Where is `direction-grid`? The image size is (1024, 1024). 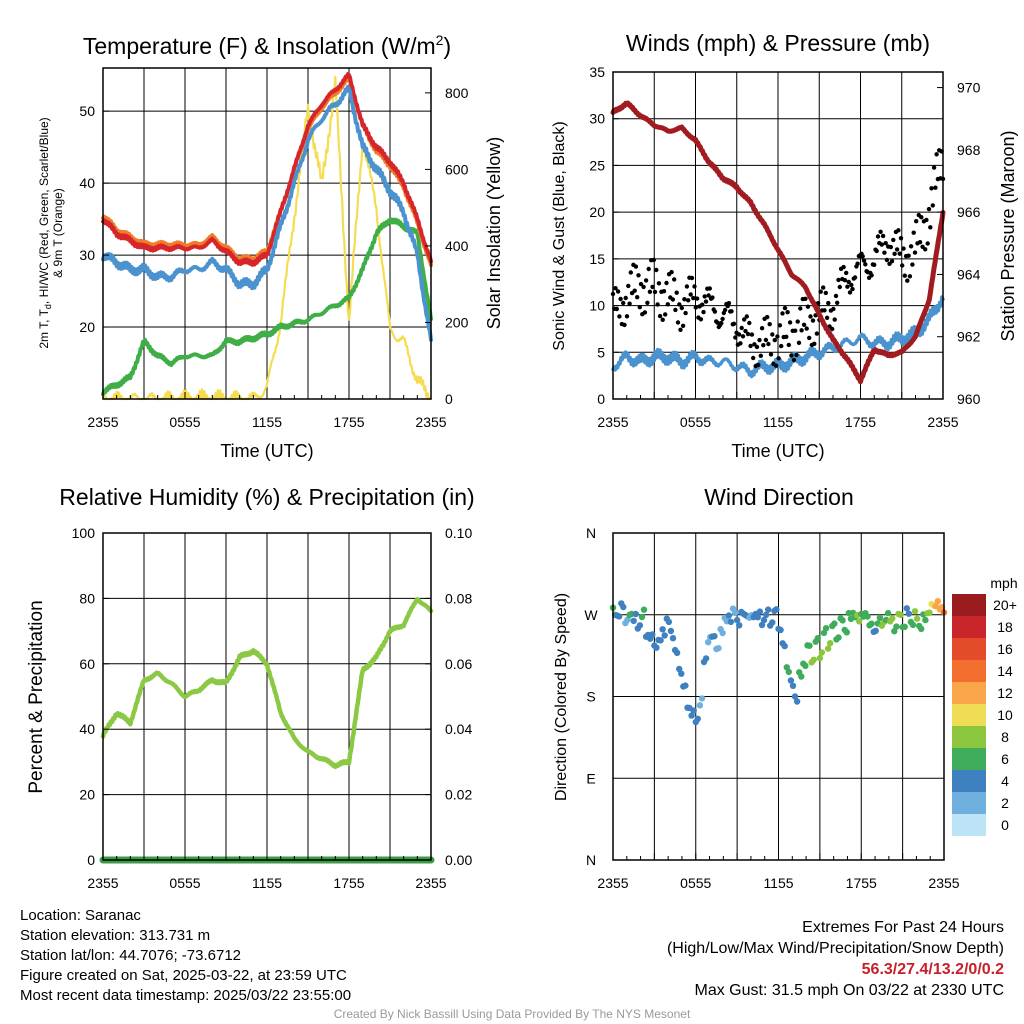
direction-grid is located at coordinates (778, 696).